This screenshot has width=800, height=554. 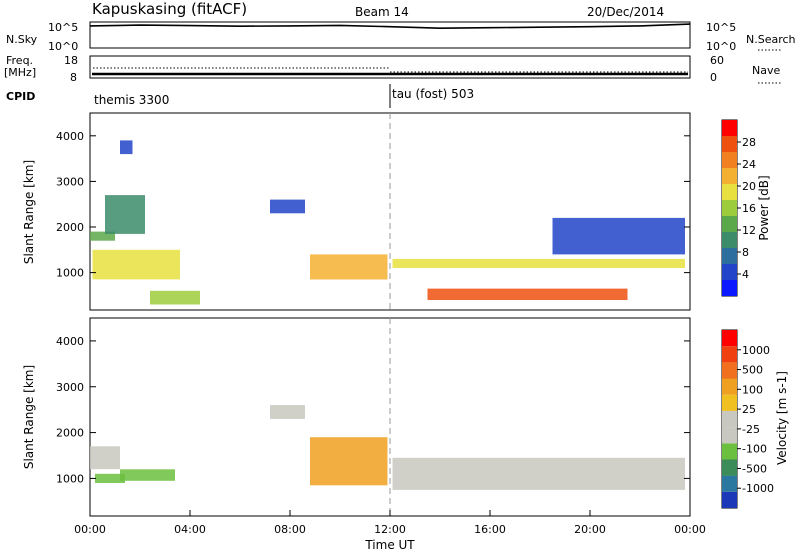 I want to click on xtick-label: 20:00, so click(x=590, y=529).